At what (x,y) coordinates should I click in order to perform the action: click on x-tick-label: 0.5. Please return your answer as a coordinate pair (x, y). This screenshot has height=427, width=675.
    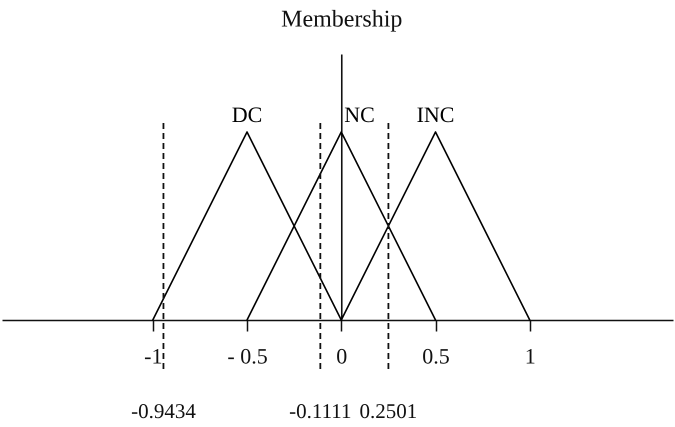
    Looking at the image, I should click on (436, 356).